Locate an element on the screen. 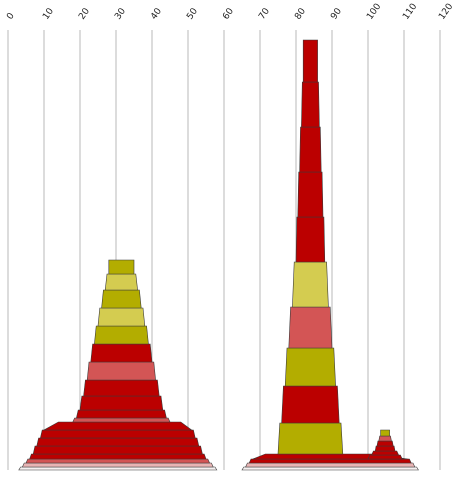  x-tick-label-80: 80 is located at coordinates (300, 13).